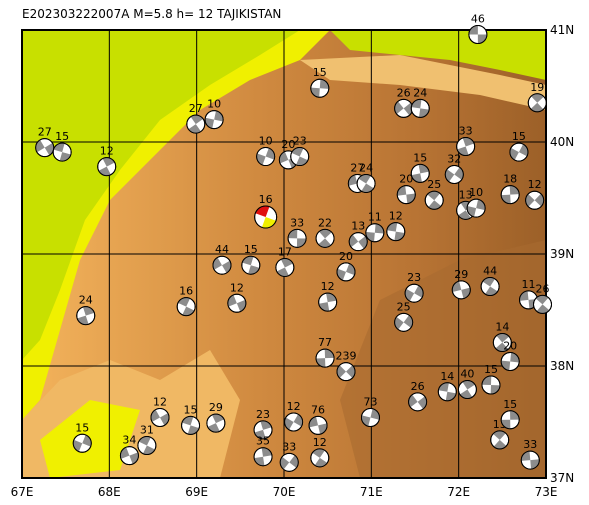 The image size is (589, 505). What do you see at coordinates (284, 492) in the screenshot?
I see `lon-tick-label: 70E` at bounding box center [284, 492].